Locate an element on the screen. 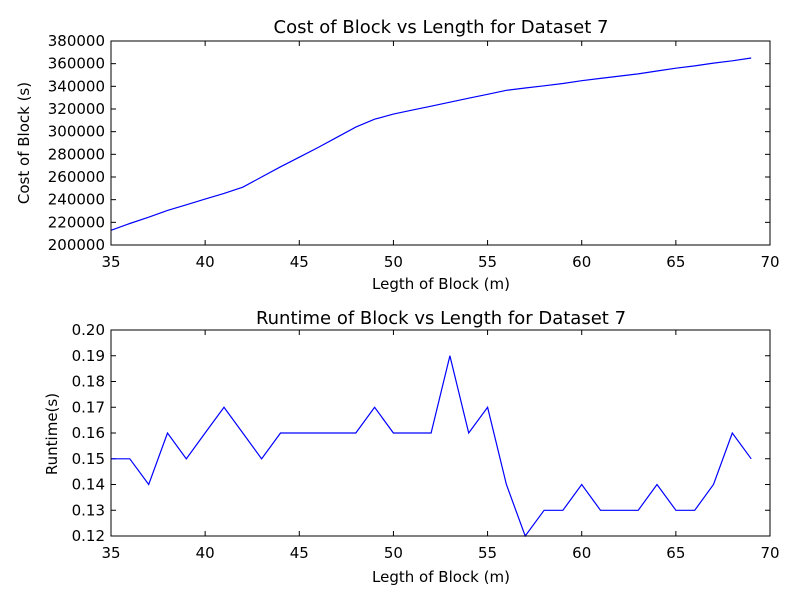 This screenshot has height=600, width=800. runtime-y-tick-label: 0.18 is located at coordinates (88, 382).